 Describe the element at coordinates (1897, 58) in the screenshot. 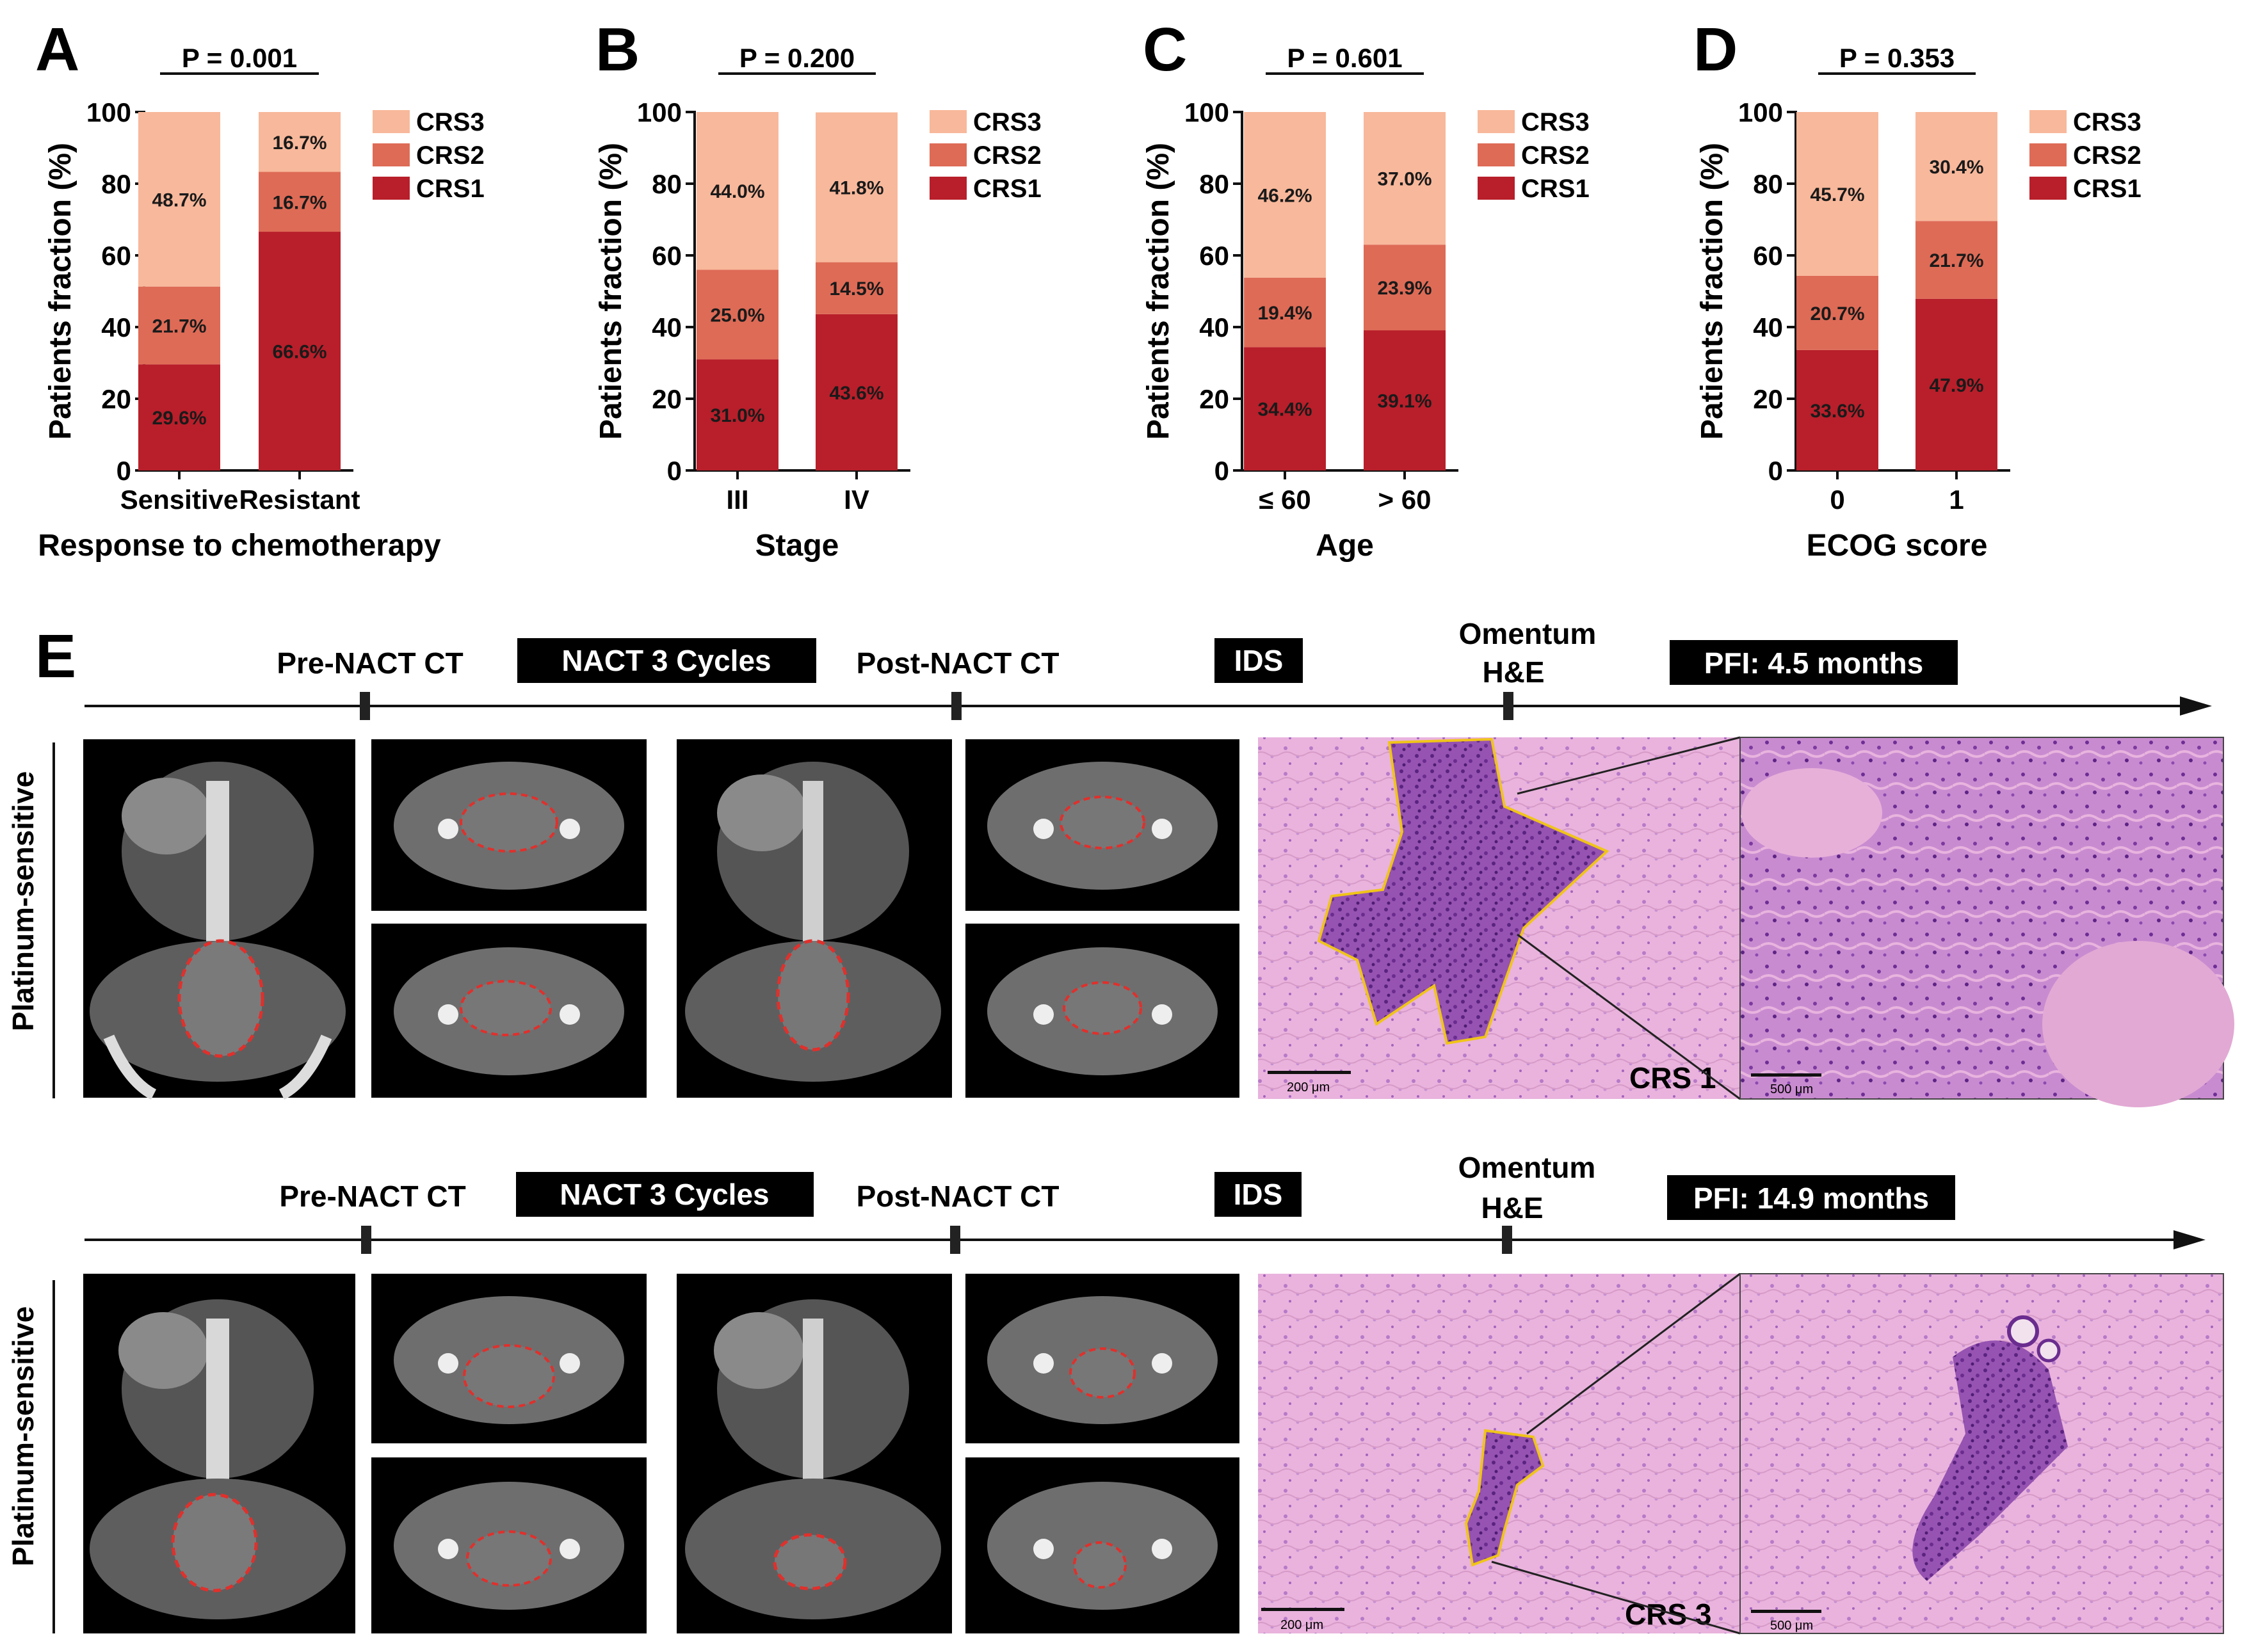

I see `p-value-label: P = 0.353` at that location.